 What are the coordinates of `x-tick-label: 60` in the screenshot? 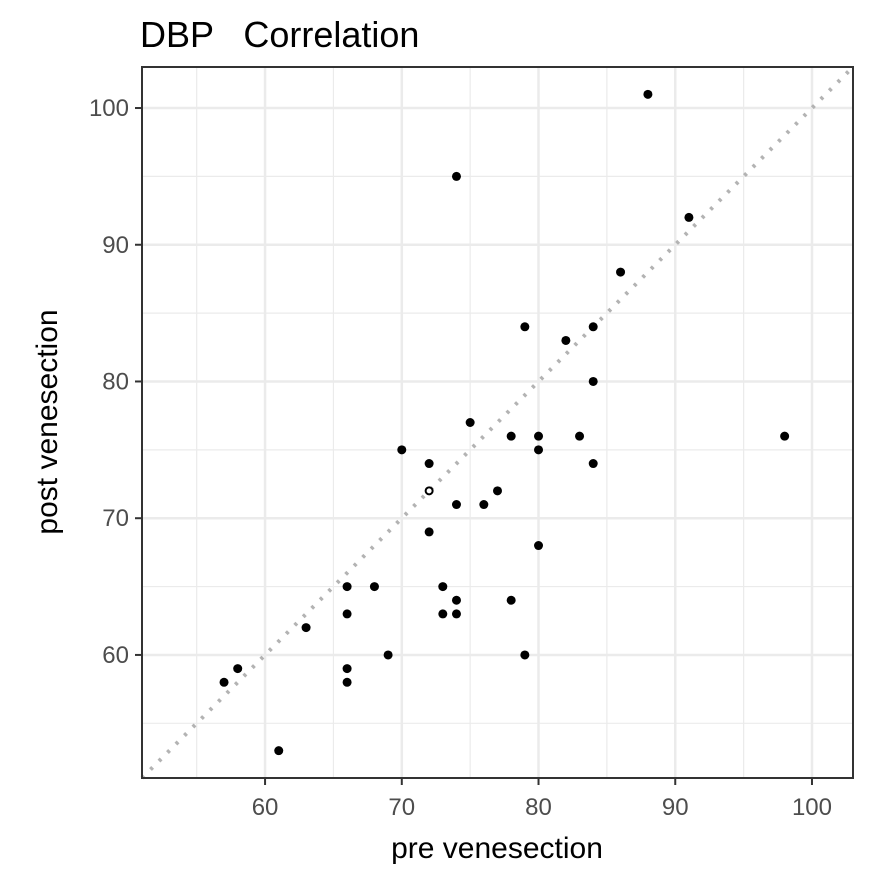 It's located at (265, 807).